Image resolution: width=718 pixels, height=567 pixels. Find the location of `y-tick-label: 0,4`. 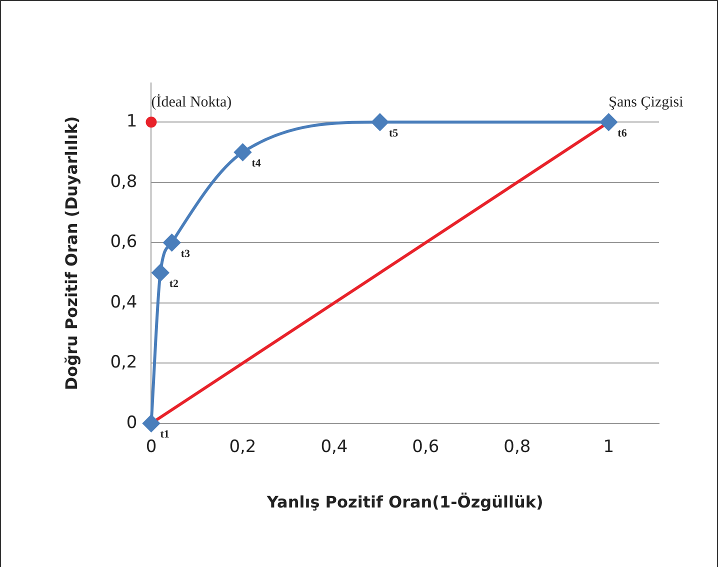

y-tick-label: 0,4 is located at coordinates (124, 302).